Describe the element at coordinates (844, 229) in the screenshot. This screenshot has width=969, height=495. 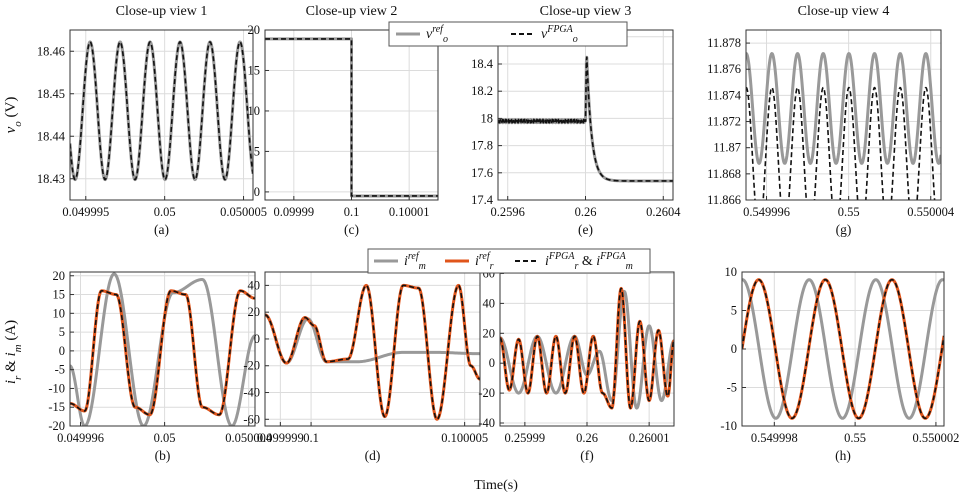
I see `panel-caption: (g)` at that location.